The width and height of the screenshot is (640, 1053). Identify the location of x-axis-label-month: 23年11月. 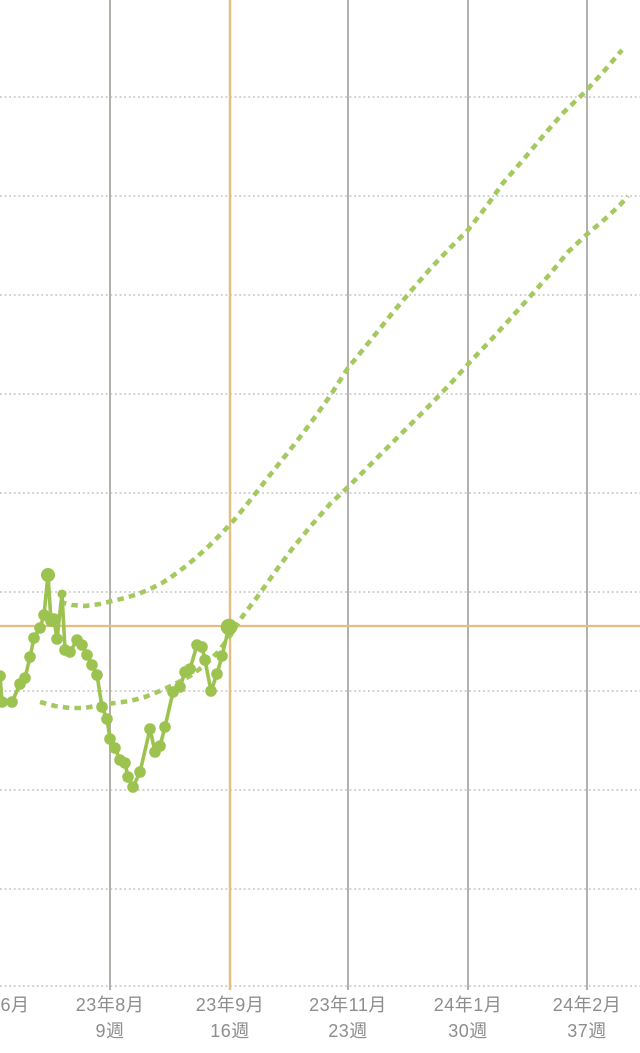
(348, 1005).